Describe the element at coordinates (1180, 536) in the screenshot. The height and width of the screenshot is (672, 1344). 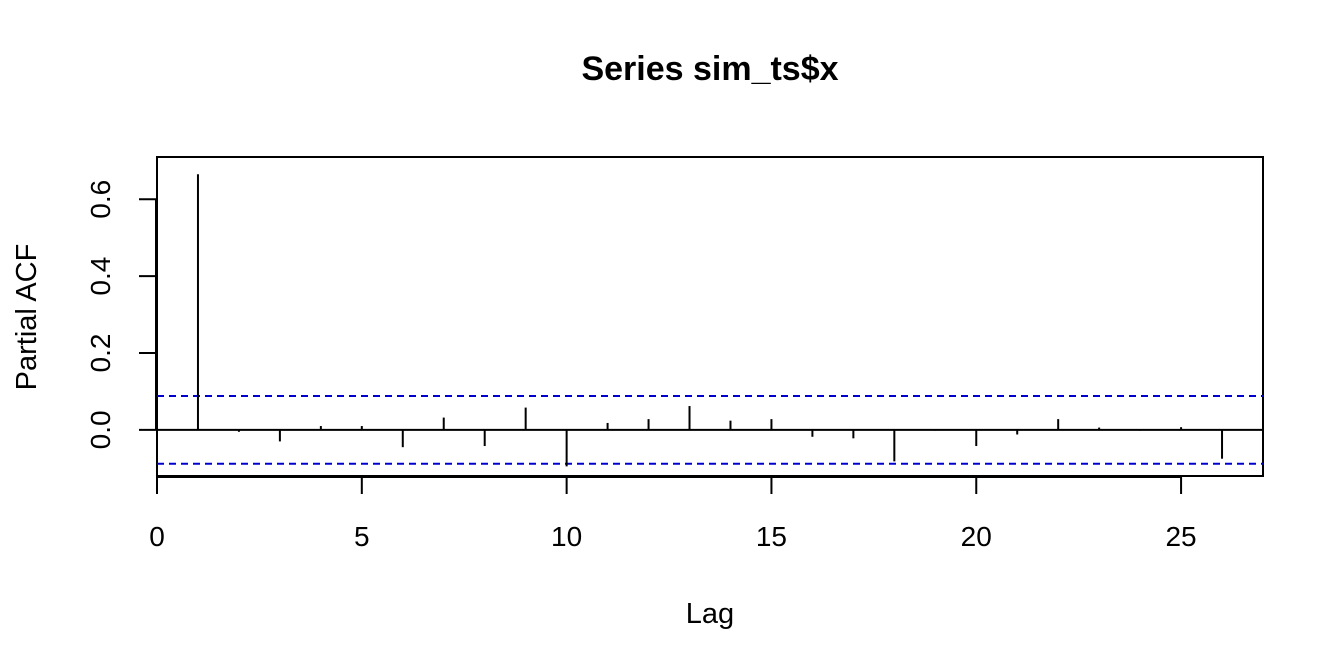
I see `x-tick-label: 25` at that location.